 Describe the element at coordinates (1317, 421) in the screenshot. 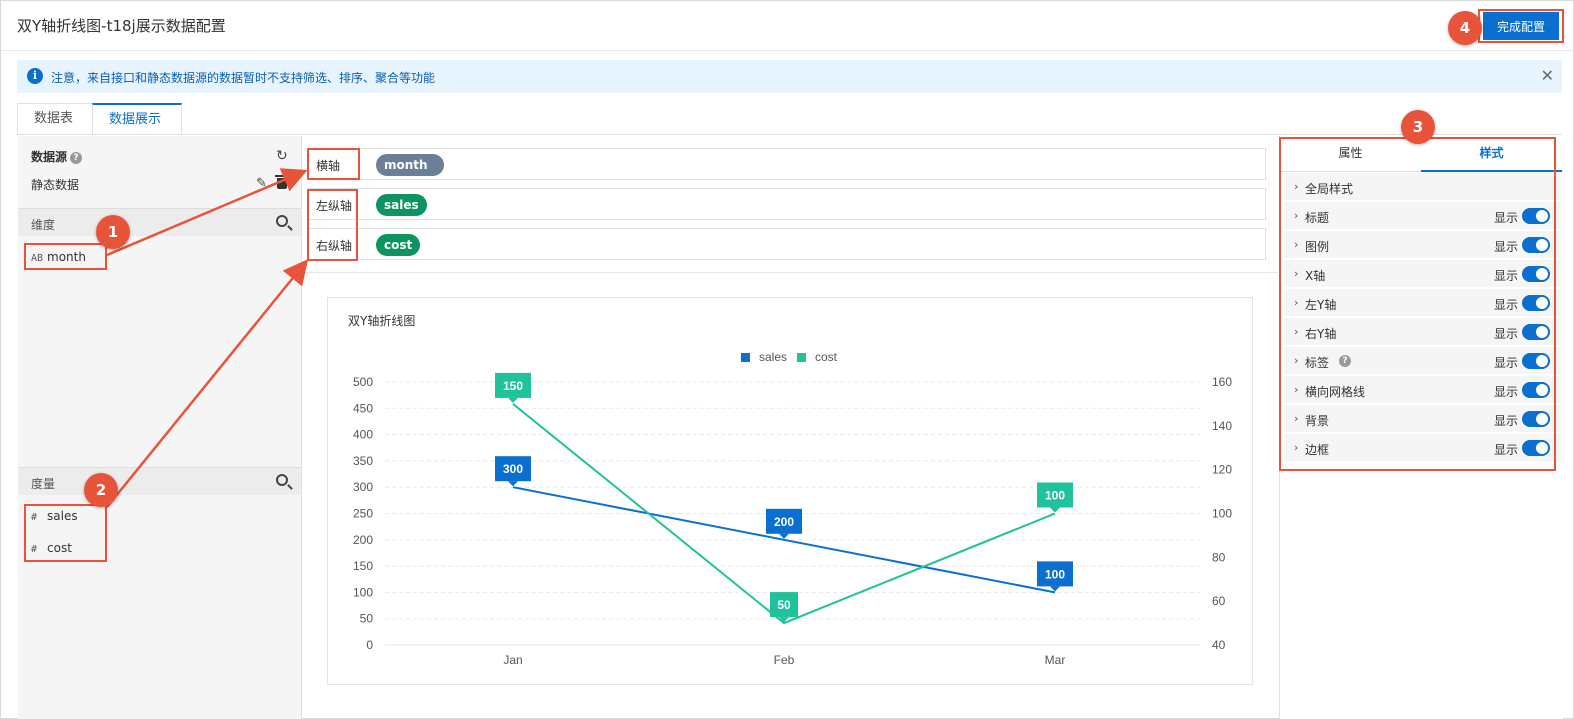

I see `style-row-label: 背景` at that location.